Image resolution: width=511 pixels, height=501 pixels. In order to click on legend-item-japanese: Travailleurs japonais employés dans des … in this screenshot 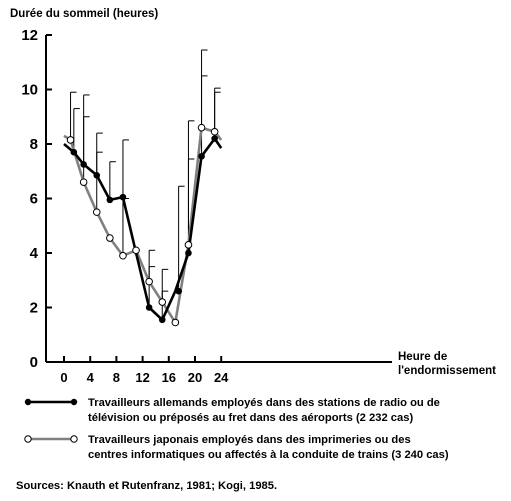, I will do `click(257, 448)`.